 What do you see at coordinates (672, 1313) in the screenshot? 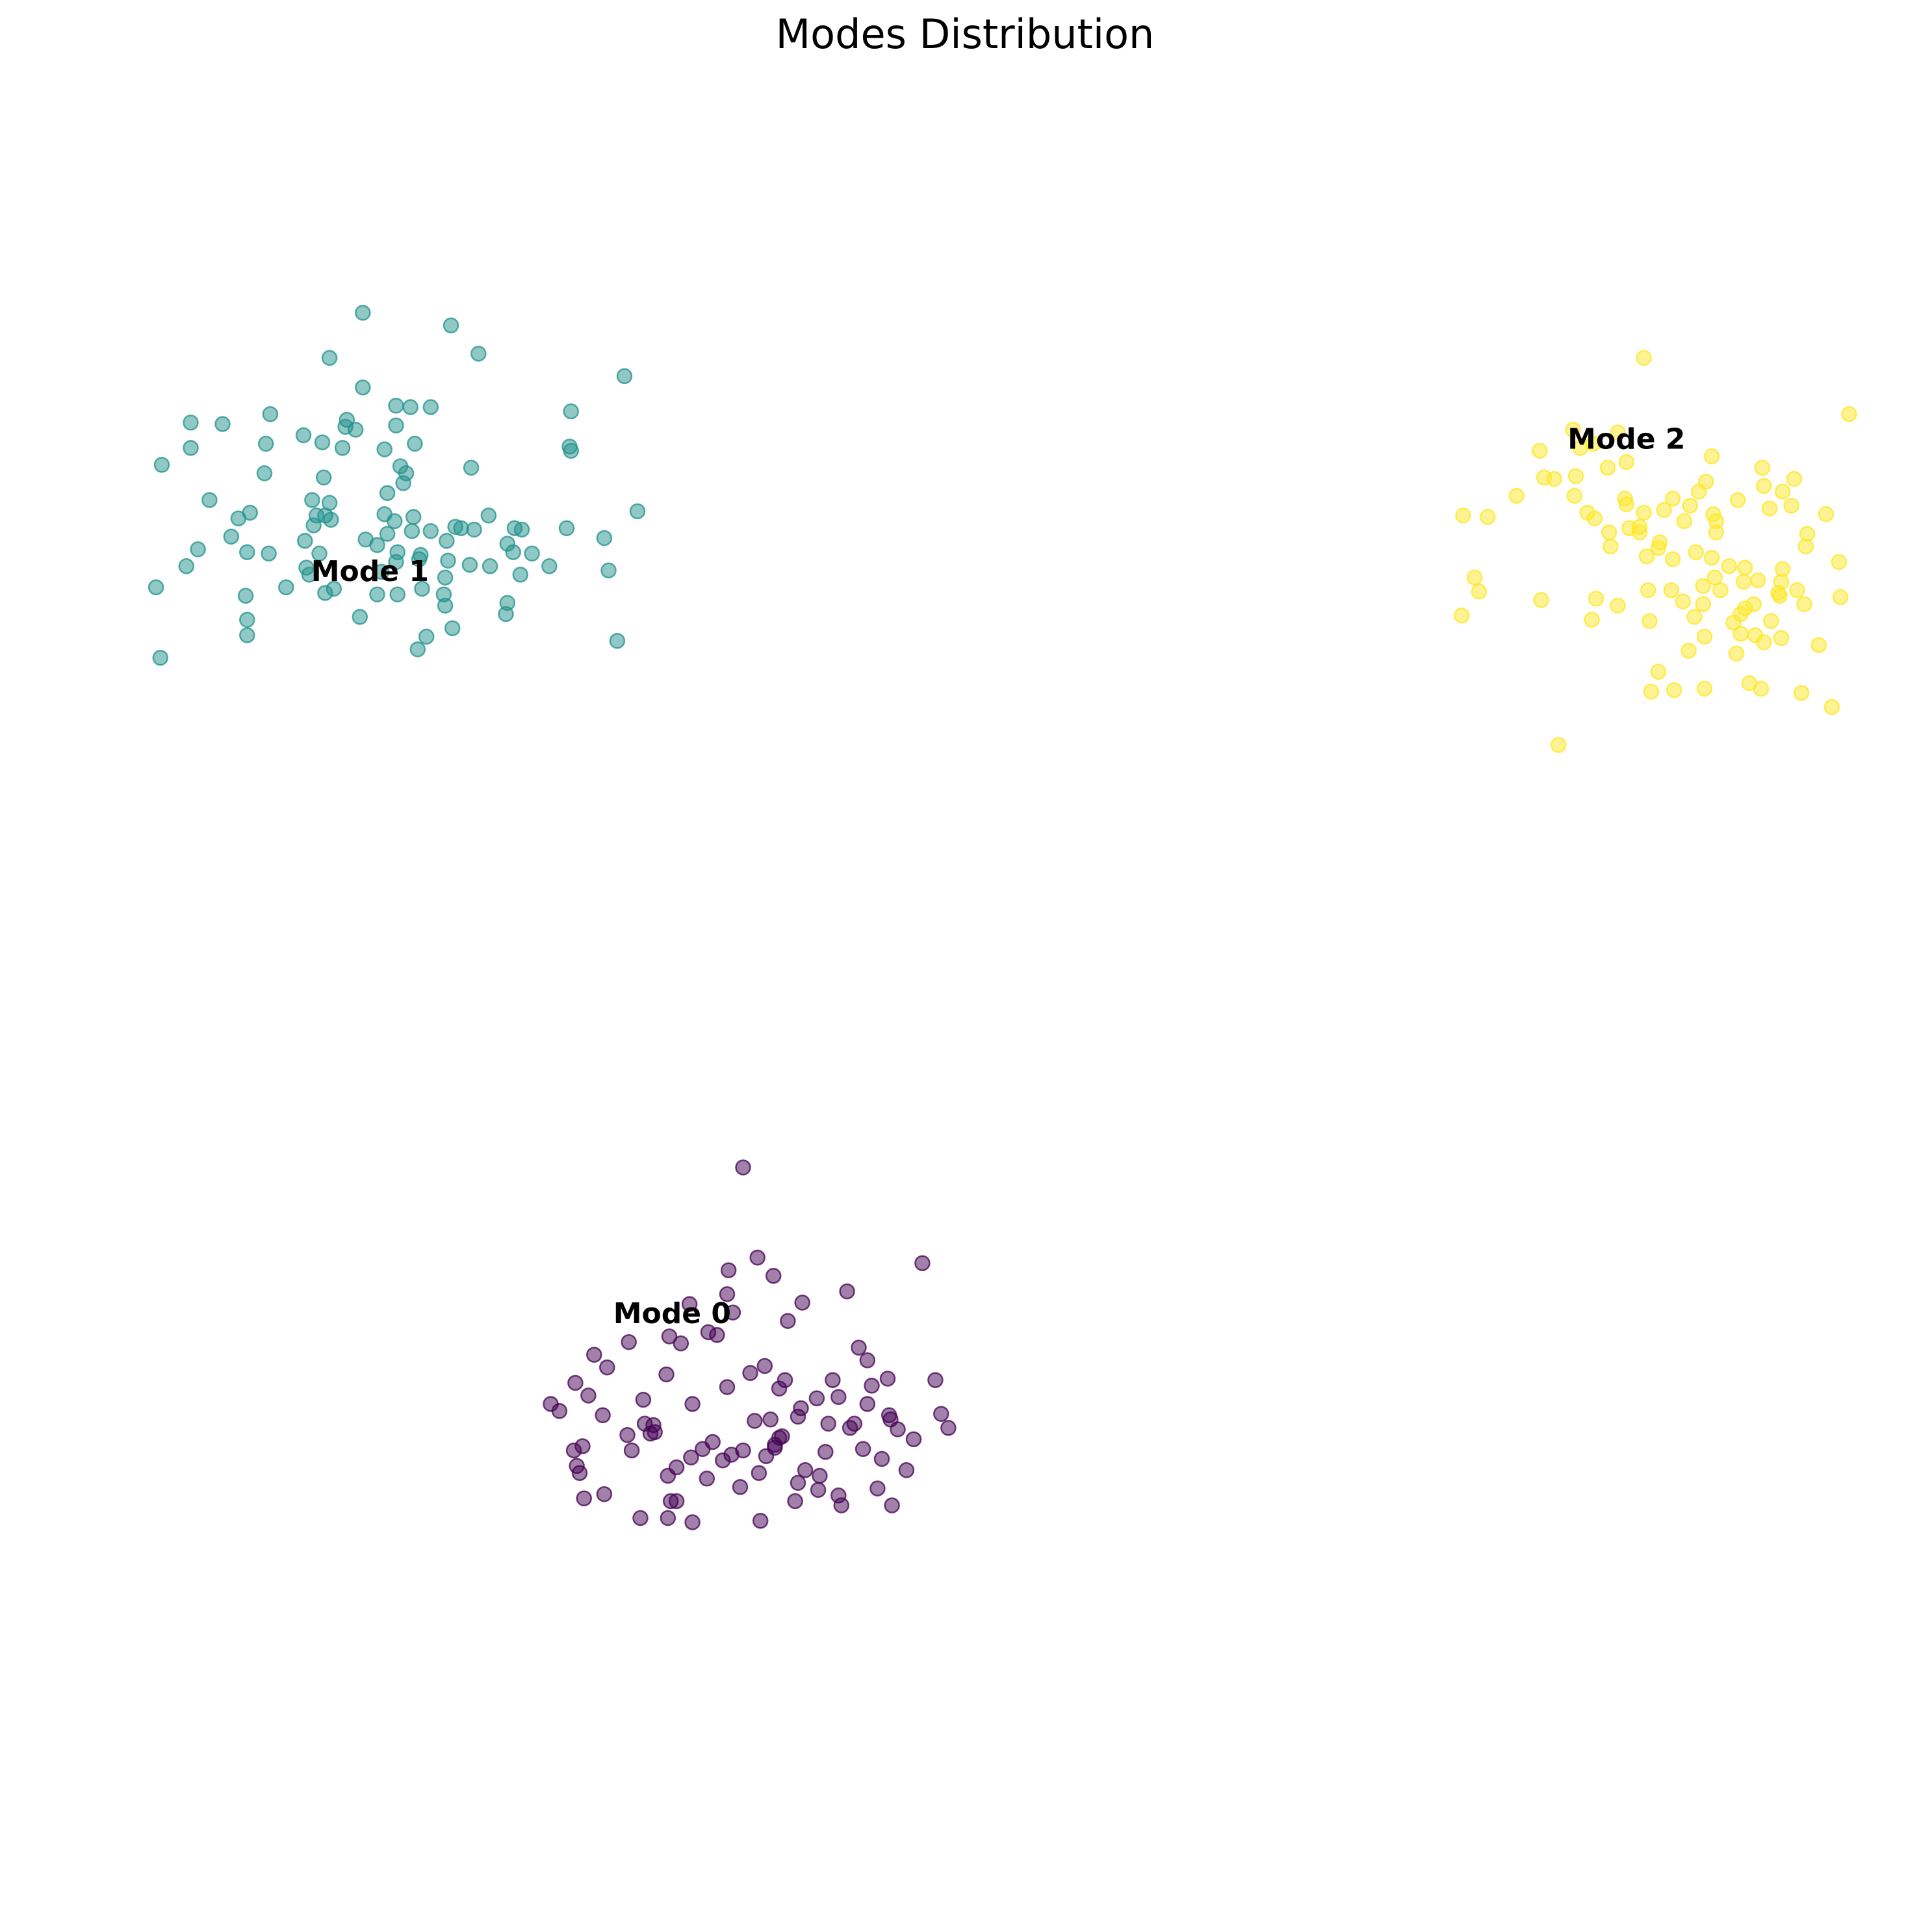
I see `mode-label-0: Mode 0` at bounding box center [672, 1313].